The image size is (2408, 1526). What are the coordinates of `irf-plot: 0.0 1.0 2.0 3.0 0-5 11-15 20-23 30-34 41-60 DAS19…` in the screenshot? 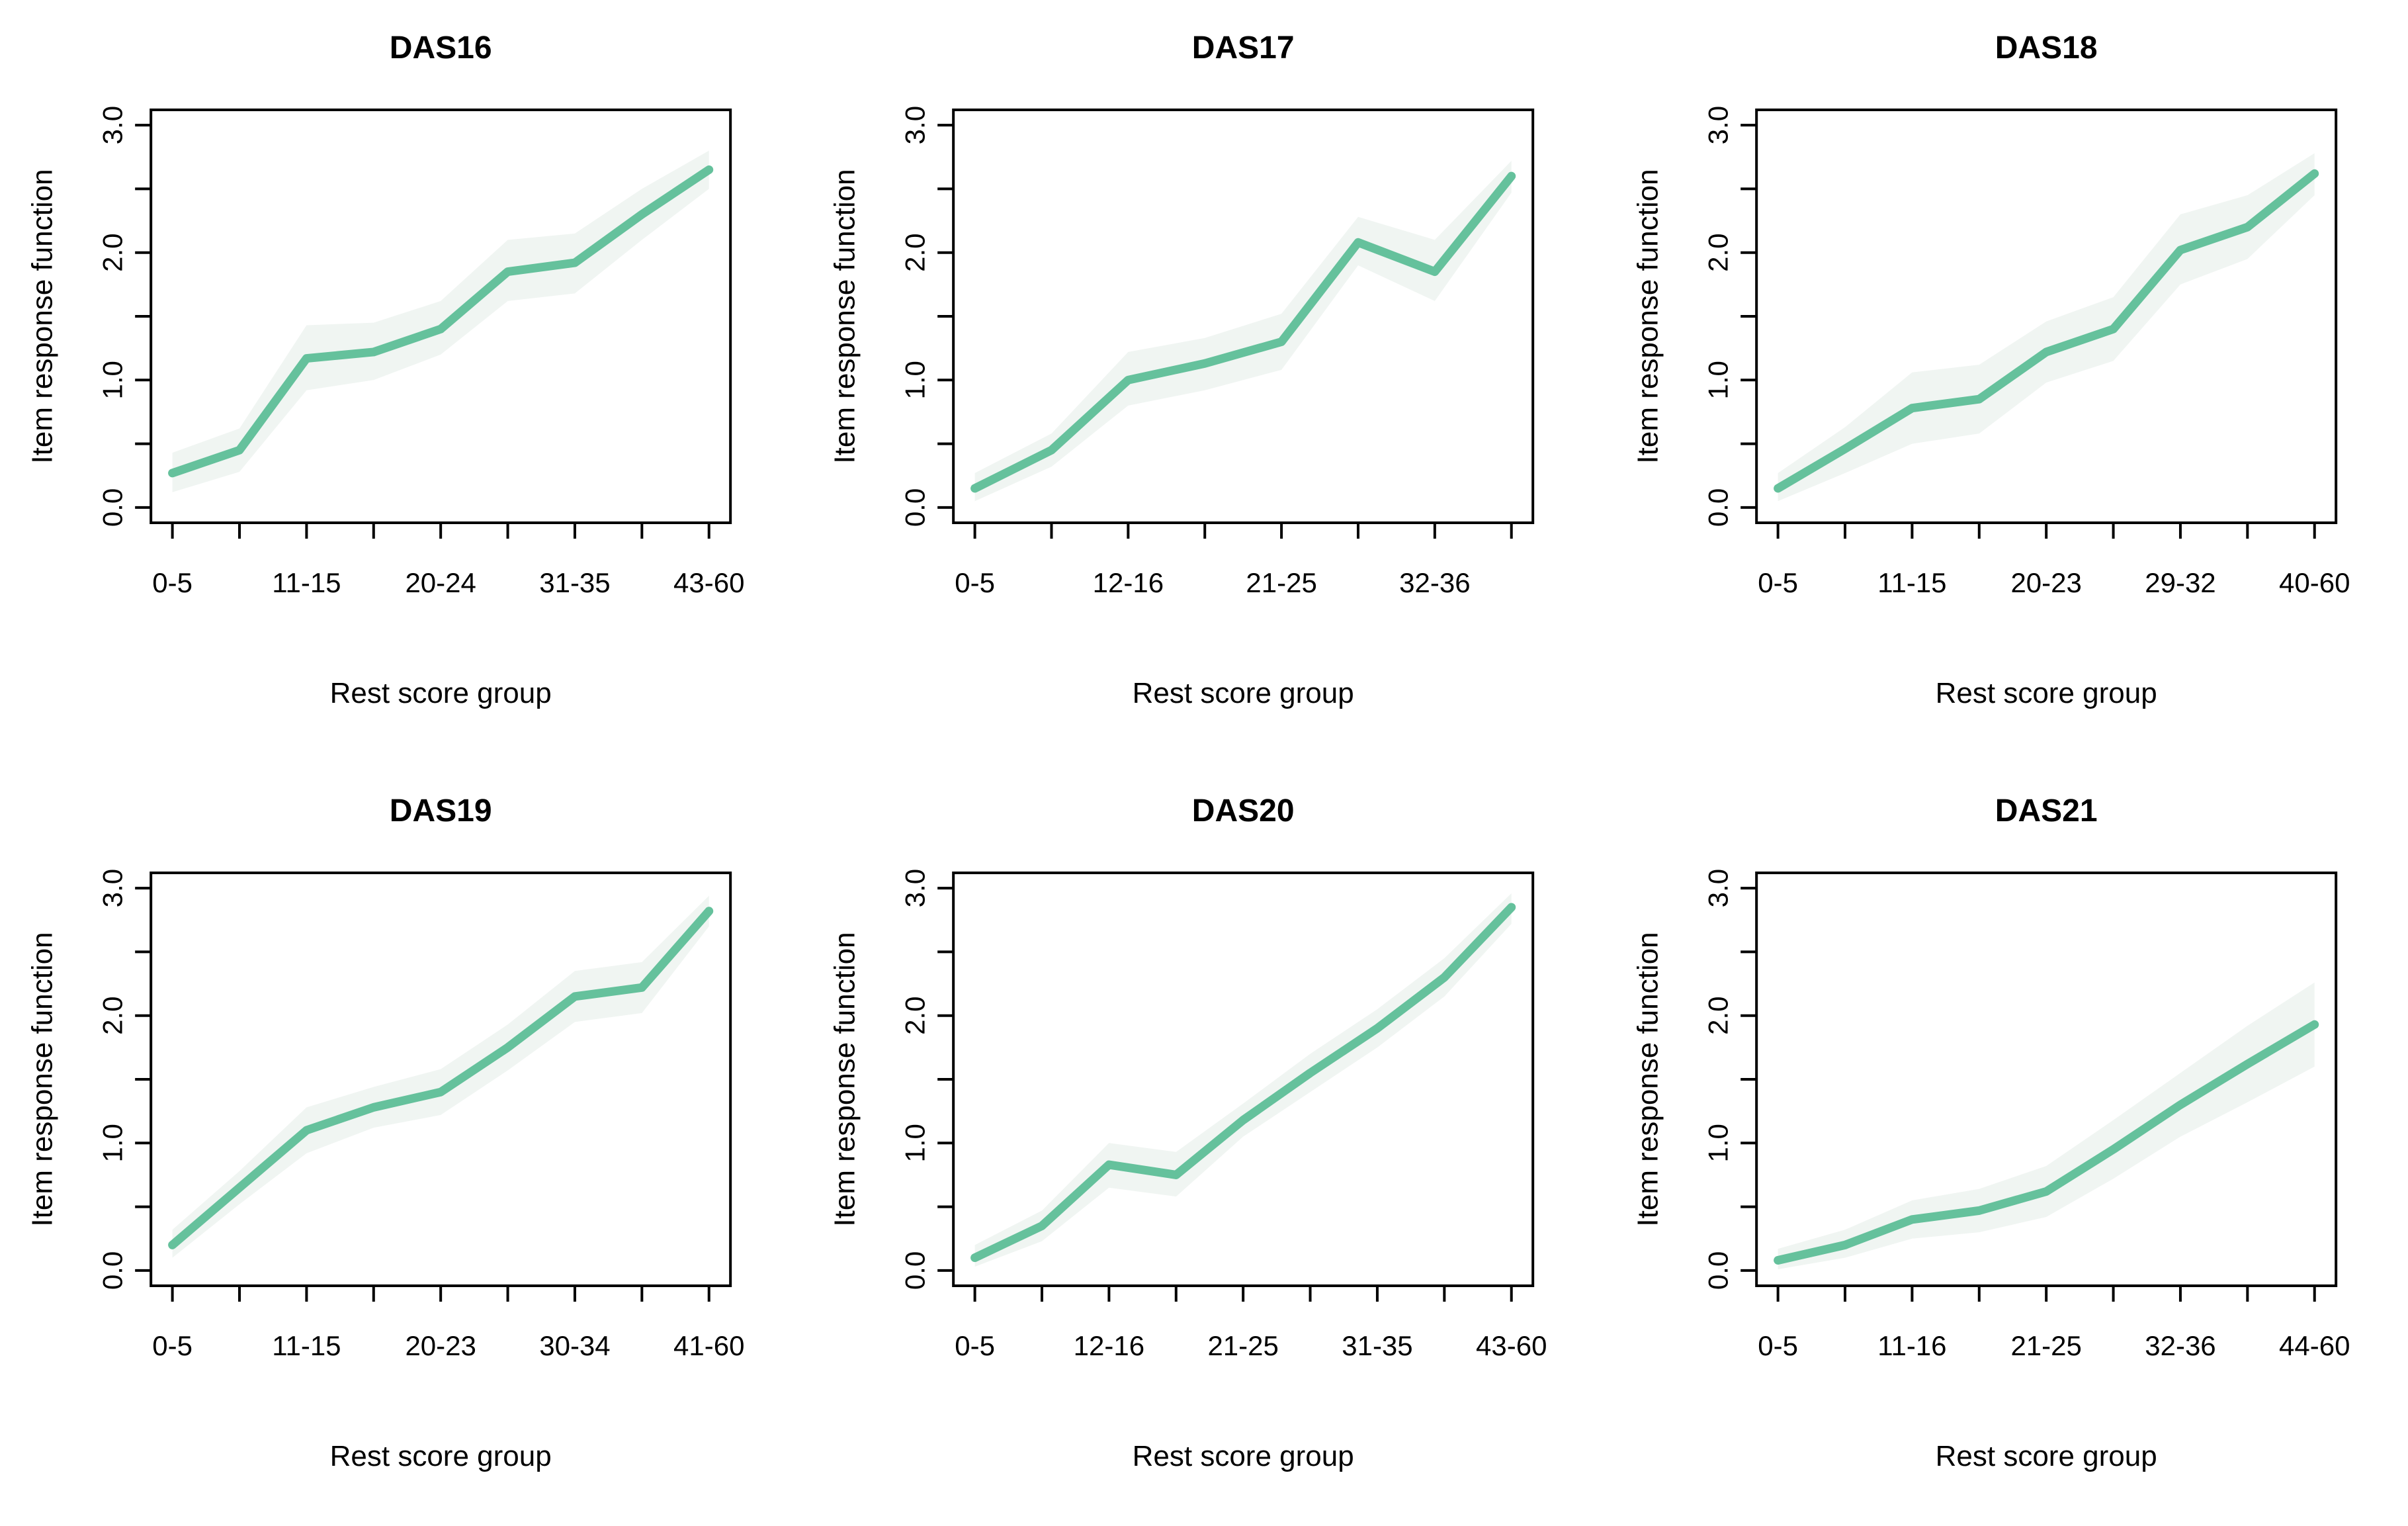 It's located at (386, 1132).